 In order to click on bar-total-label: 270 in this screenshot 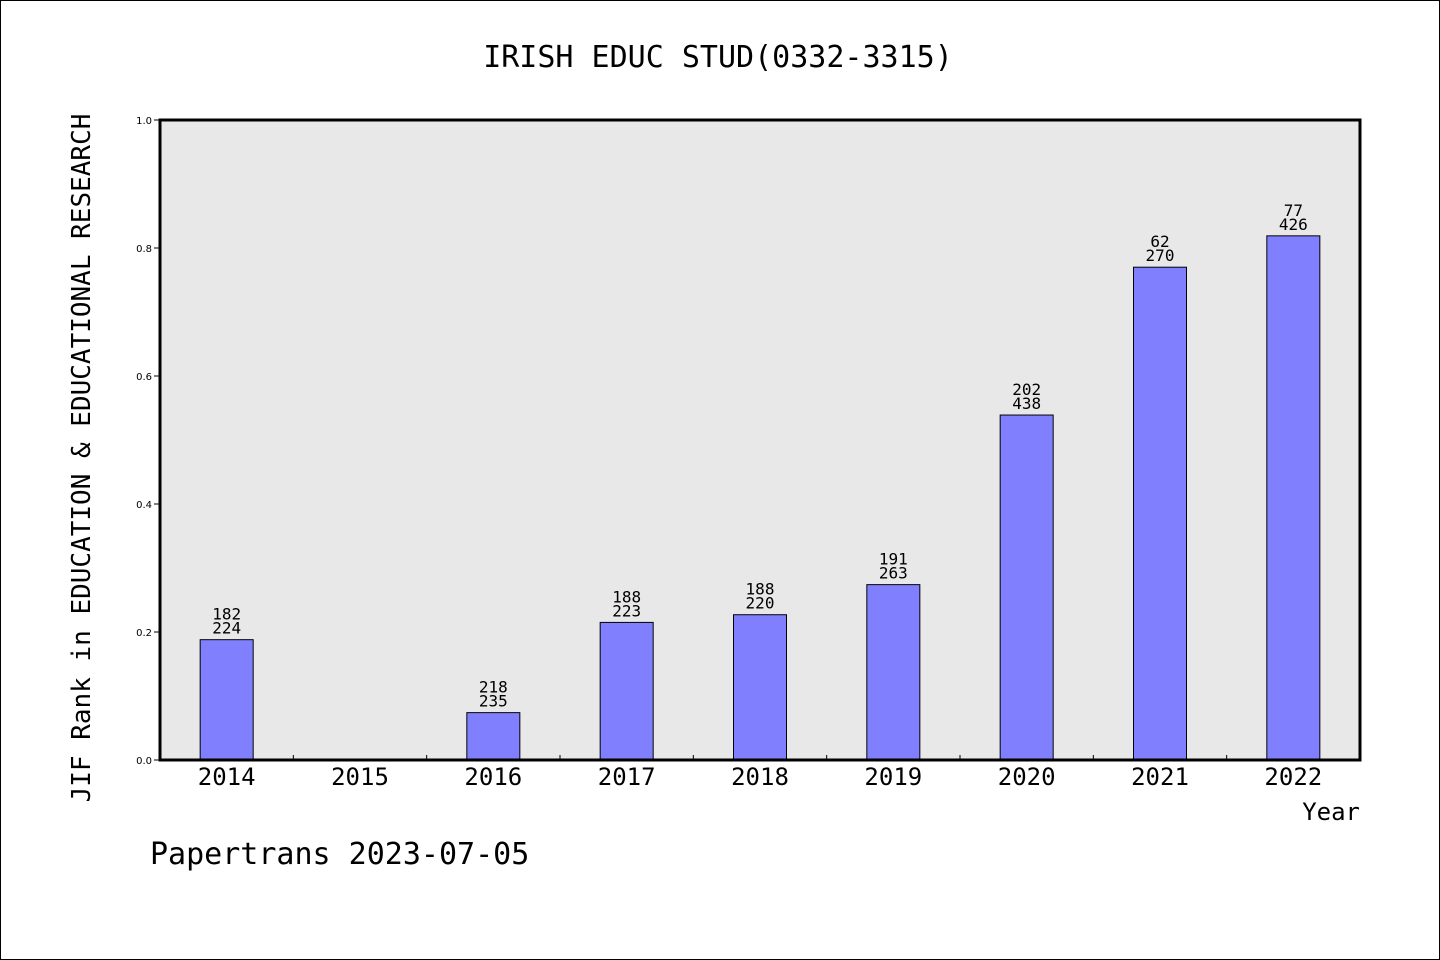, I will do `click(1160, 255)`.